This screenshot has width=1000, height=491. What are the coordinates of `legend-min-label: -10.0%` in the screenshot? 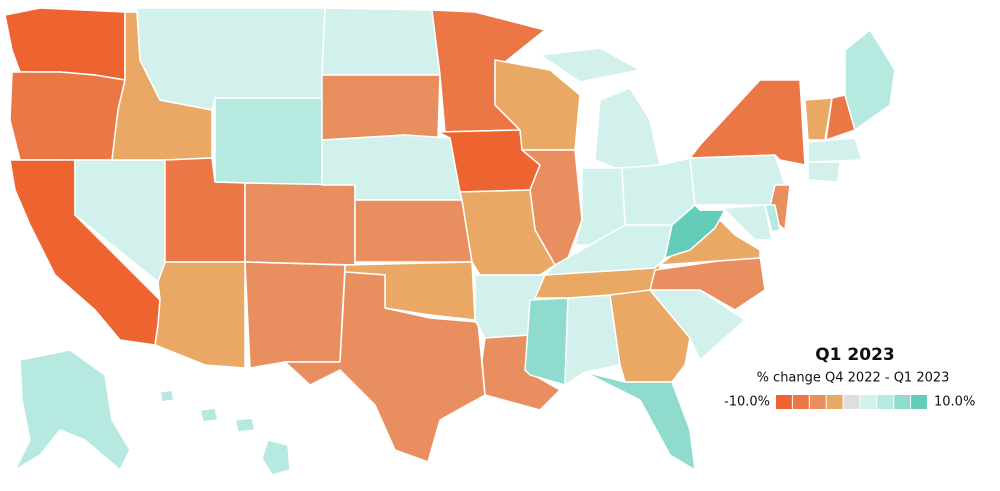 It's located at (747, 402).